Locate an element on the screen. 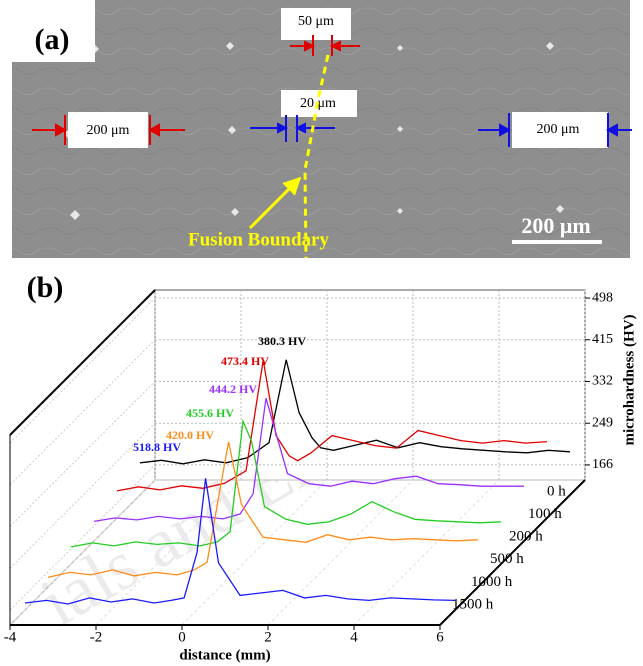  peak-label: 380.3 HV is located at coordinates (282, 341).